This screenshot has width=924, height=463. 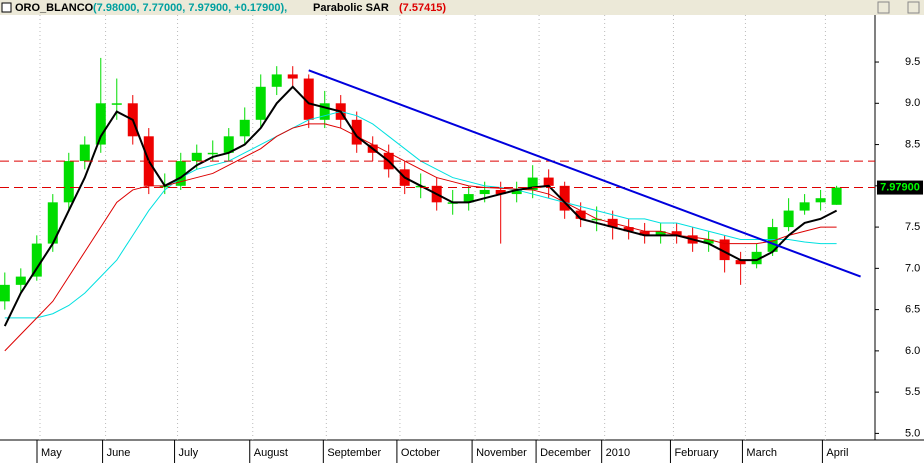 I want to click on x-tick-label: March, so click(x=761, y=453).